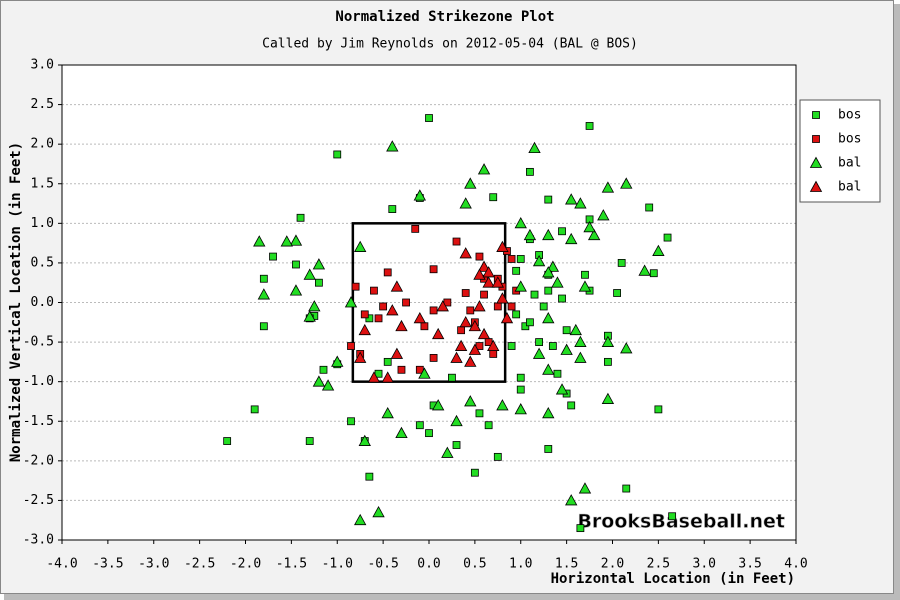 The image size is (900, 600). I want to click on y-tick-label: 2.0, so click(42, 144).